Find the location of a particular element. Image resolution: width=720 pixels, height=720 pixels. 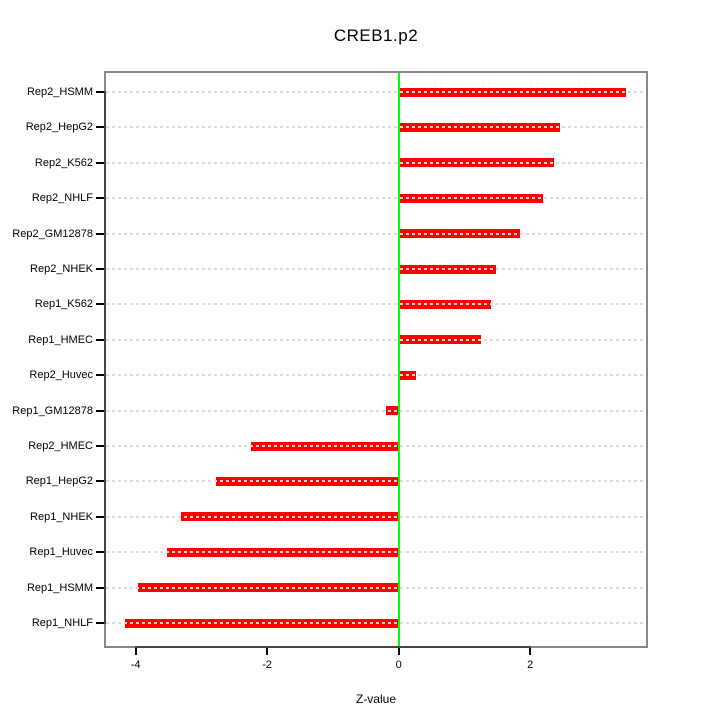

y-axis-label: Rep2_HMEC is located at coordinates (60, 446).